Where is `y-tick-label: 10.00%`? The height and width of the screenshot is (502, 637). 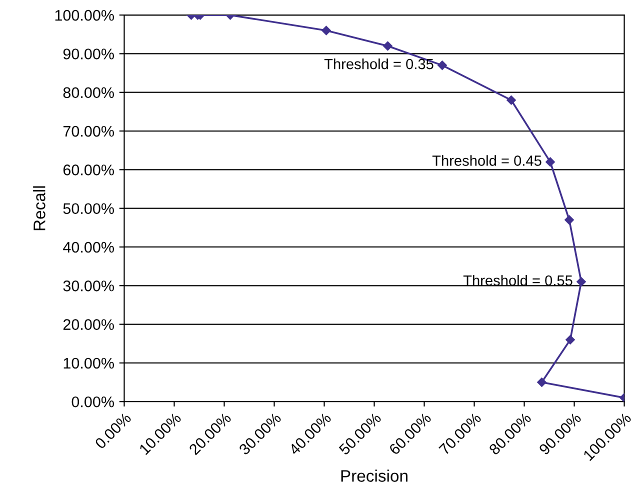
y-tick-label: 10.00% is located at coordinates (89, 363).